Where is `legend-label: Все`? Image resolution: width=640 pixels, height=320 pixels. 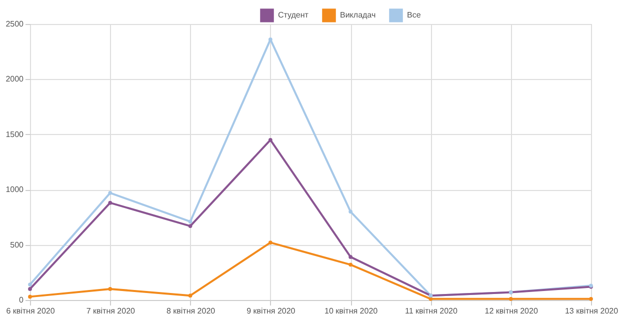 legend-label: Все is located at coordinates (414, 15).